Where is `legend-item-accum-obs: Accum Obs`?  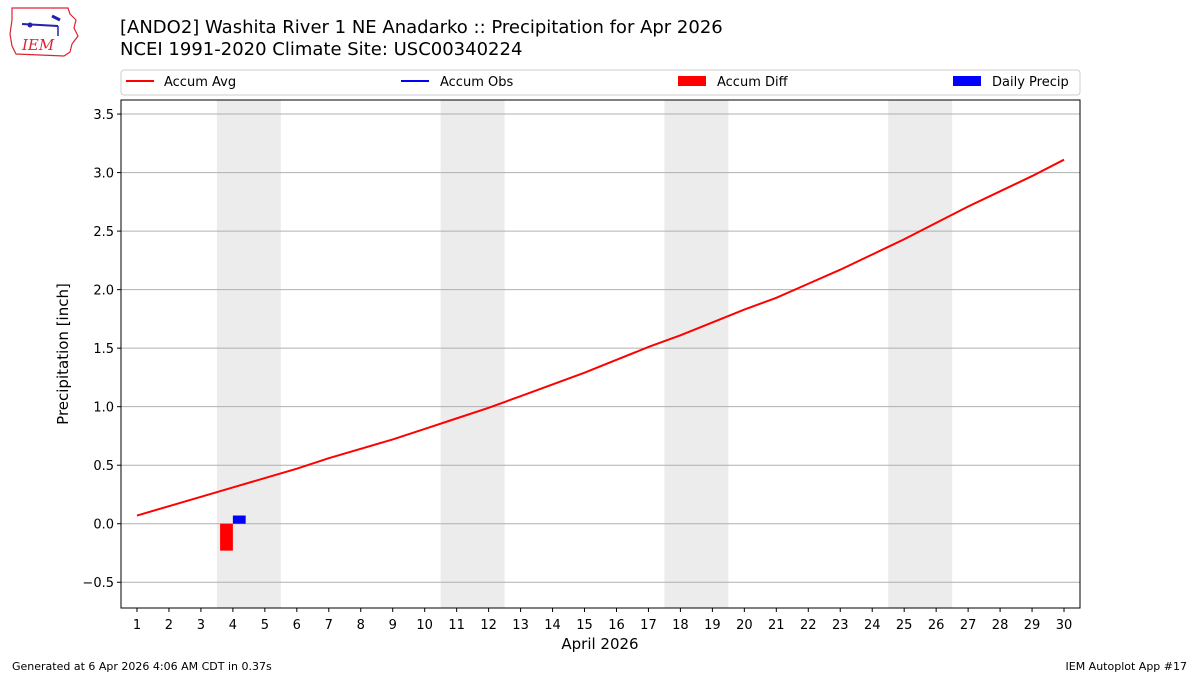 legend-item-accum-obs: Accum Obs is located at coordinates (457, 82).